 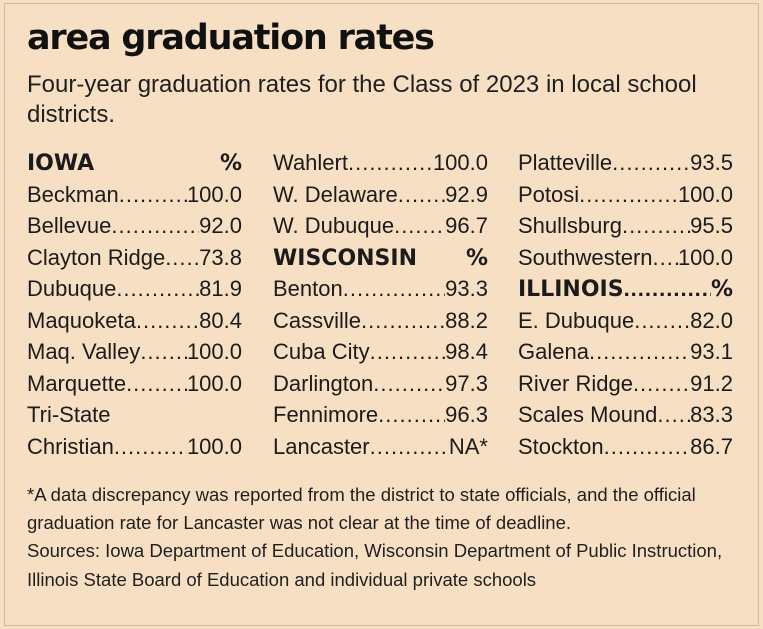 I want to click on district-name: Scales Mound, so click(x=588, y=414).